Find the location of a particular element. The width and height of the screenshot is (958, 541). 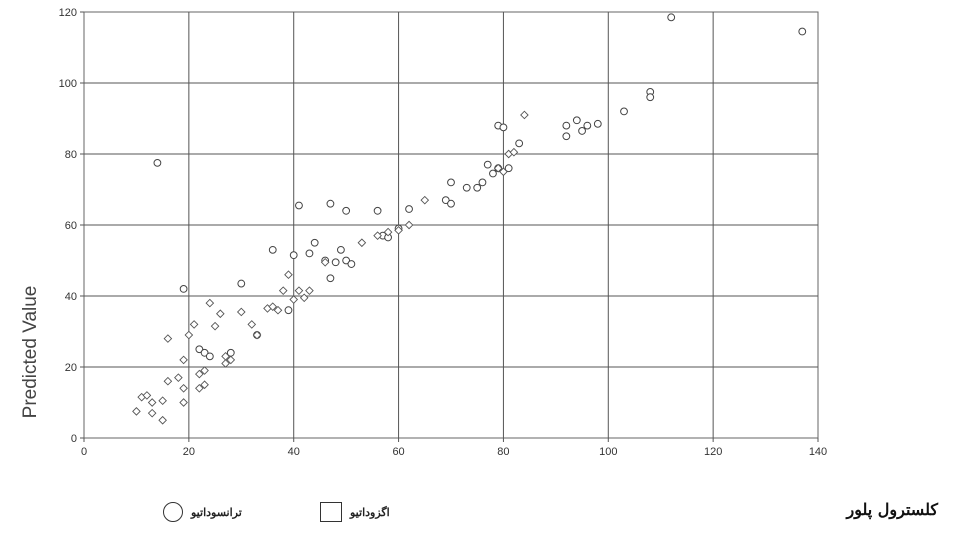

y-tick-label: 20 is located at coordinates (71, 368).